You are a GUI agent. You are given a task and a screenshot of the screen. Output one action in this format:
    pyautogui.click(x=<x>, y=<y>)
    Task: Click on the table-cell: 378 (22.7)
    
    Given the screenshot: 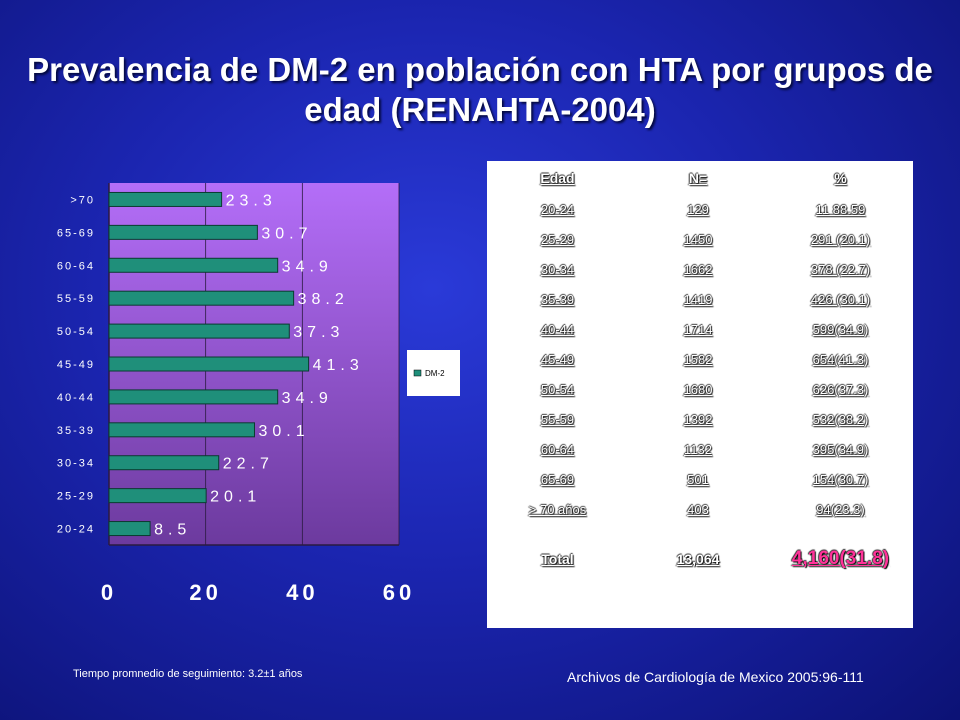 What is the action you would take?
    pyautogui.click(x=840, y=269)
    